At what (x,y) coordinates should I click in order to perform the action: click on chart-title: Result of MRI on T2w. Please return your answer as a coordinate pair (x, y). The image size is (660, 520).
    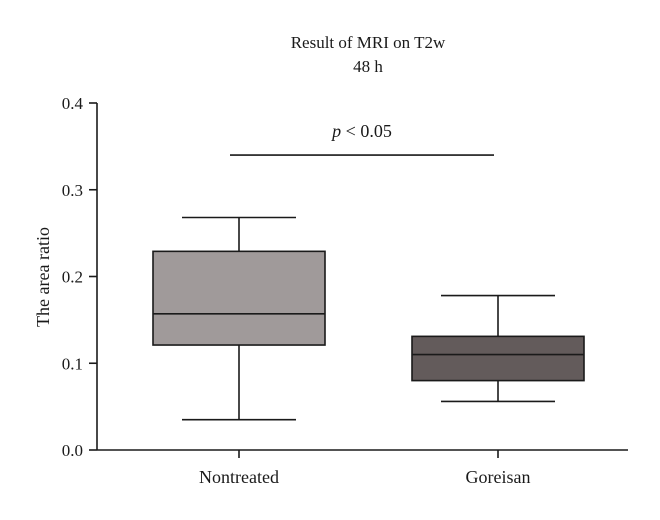
    Looking at the image, I should click on (368, 42).